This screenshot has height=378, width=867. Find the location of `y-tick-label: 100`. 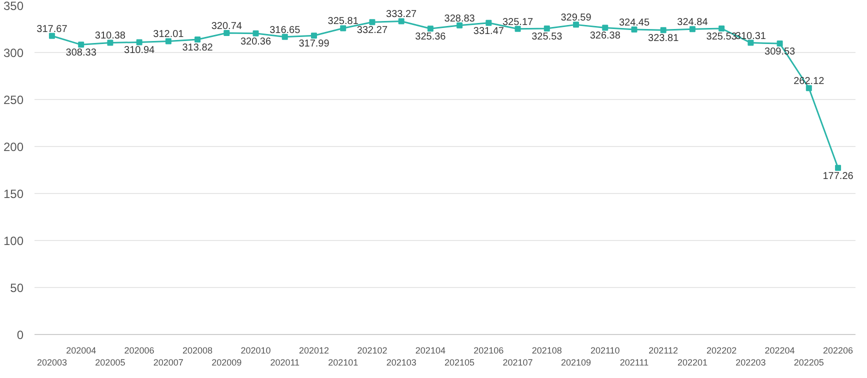

y-tick-label: 100 is located at coordinates (13, 241).